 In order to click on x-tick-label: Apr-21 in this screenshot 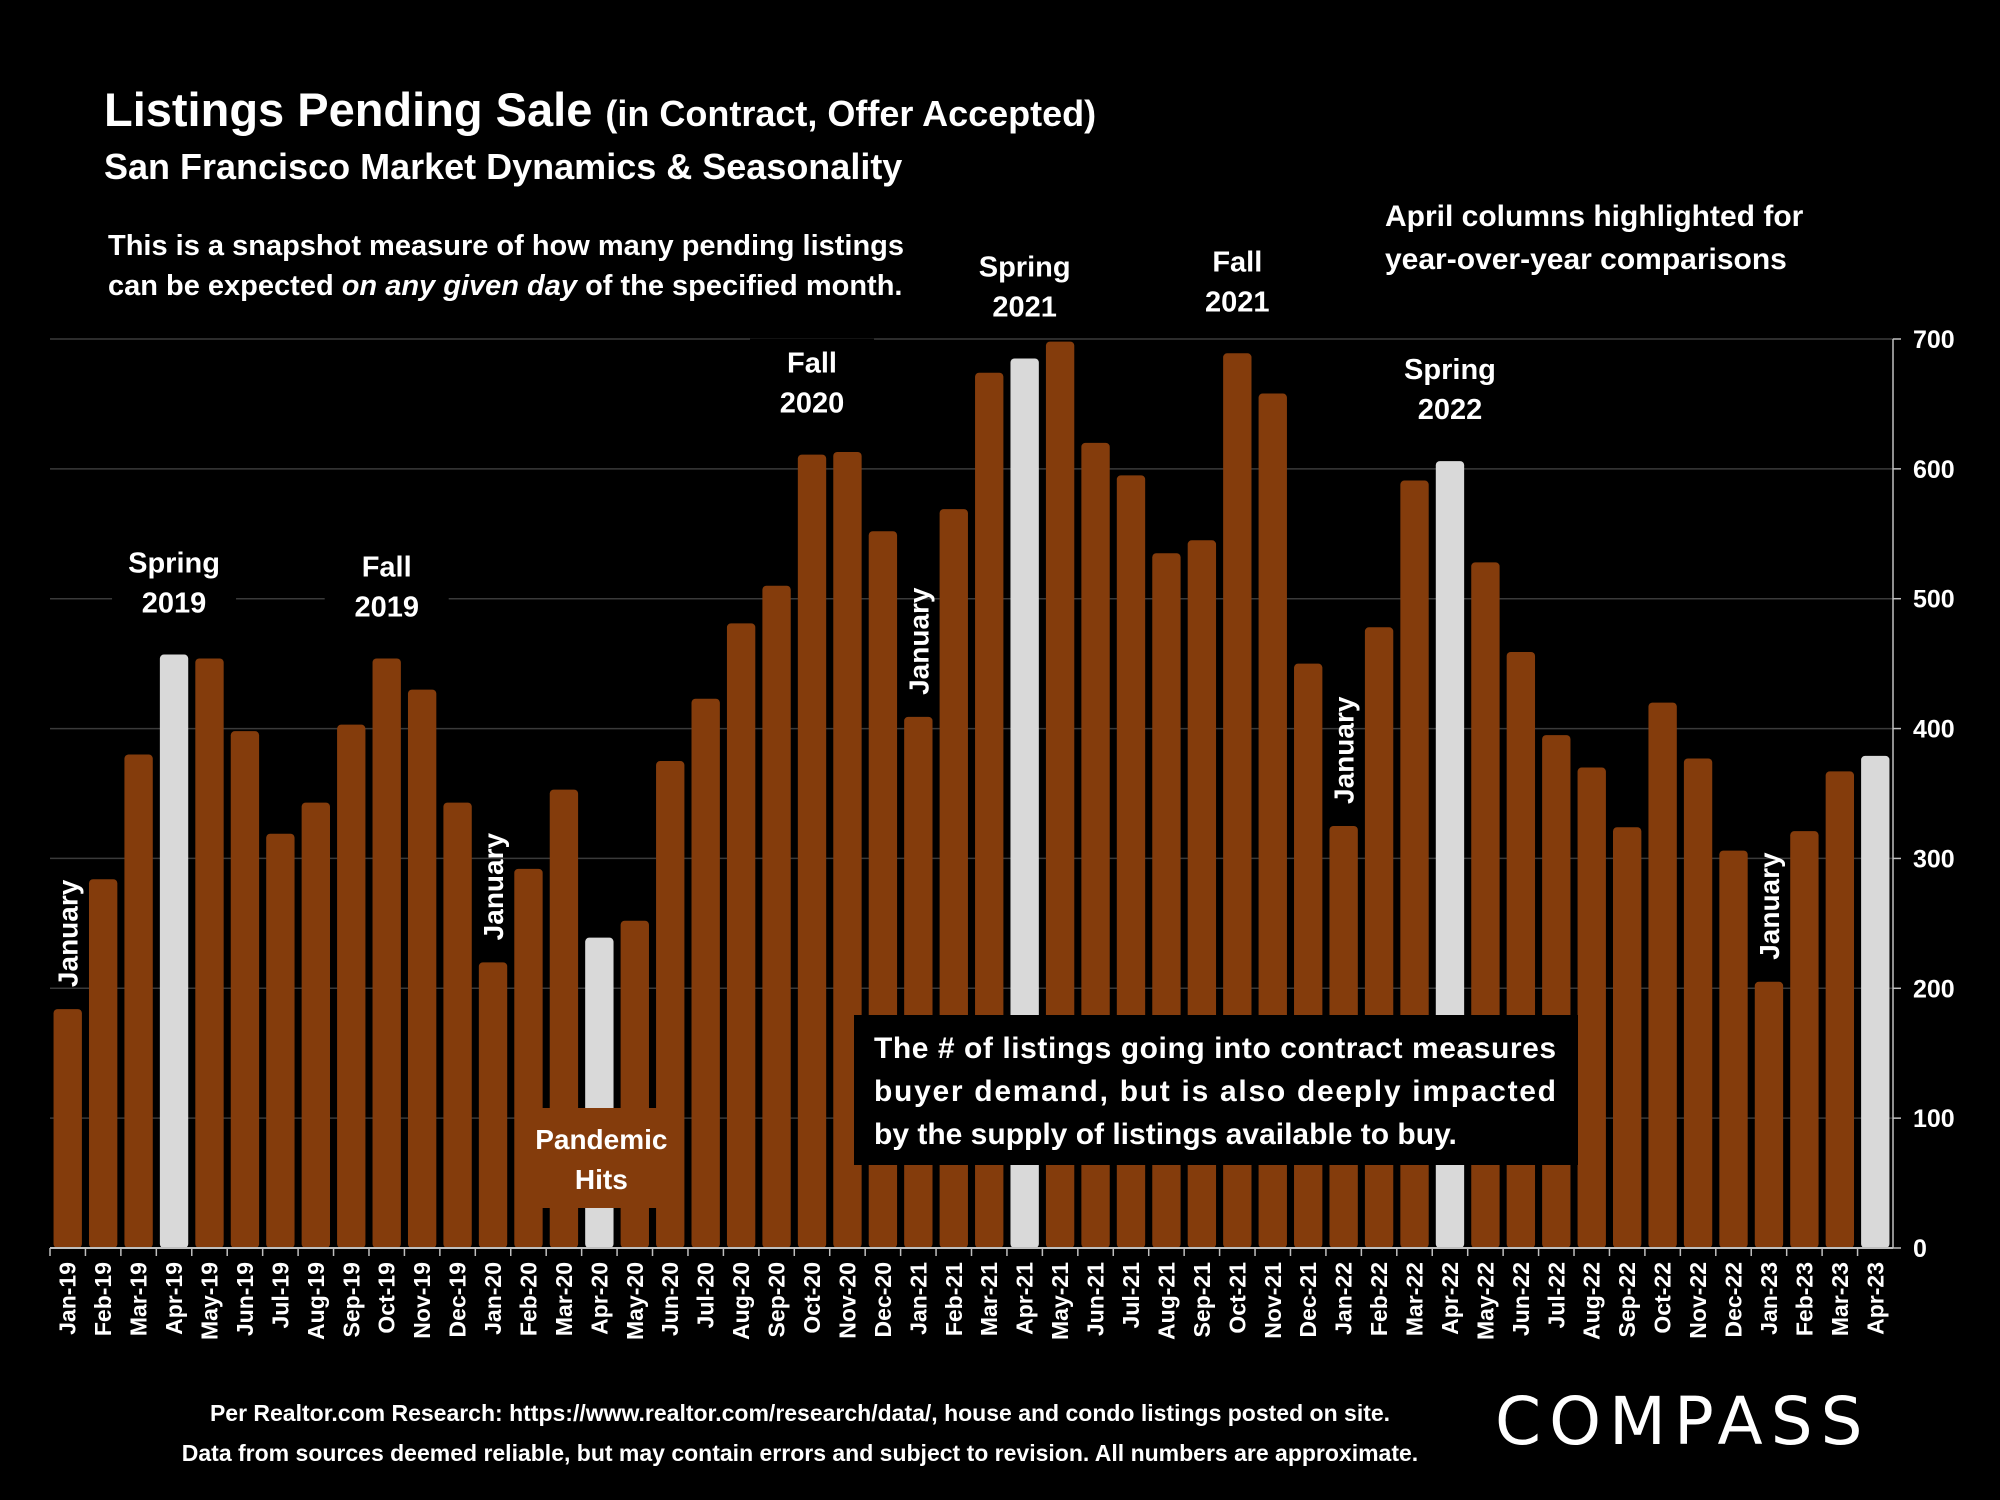, I will do `click(1025, 1298)`.